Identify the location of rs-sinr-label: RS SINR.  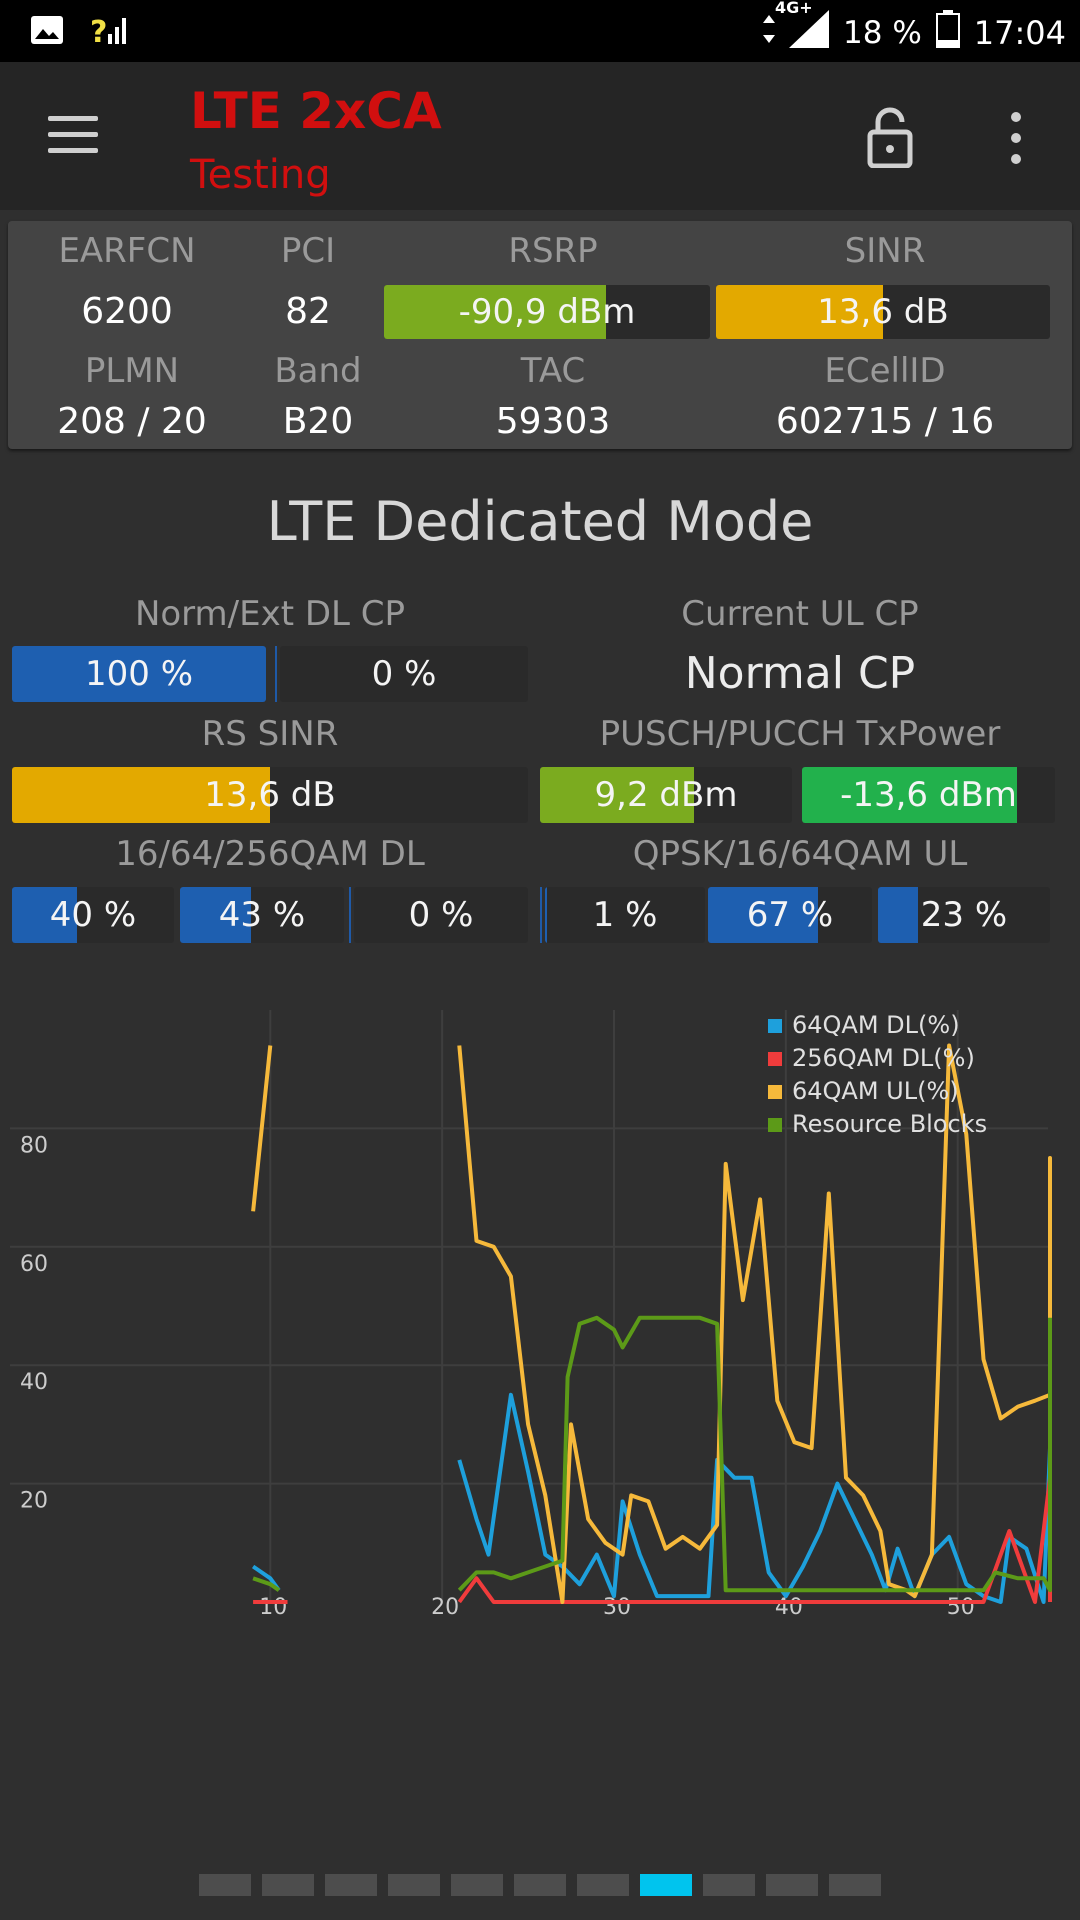
(270, 734).